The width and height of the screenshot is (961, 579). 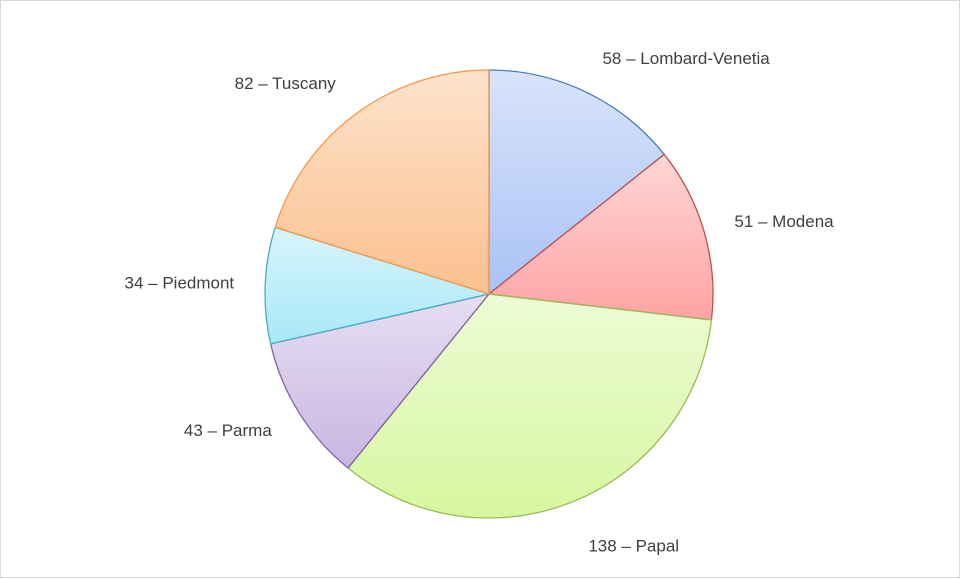 What do you see at coordinates (633, 545) in the screenshot?
I see `data-label: 138 – Papal` at bounding box center [633, 545].